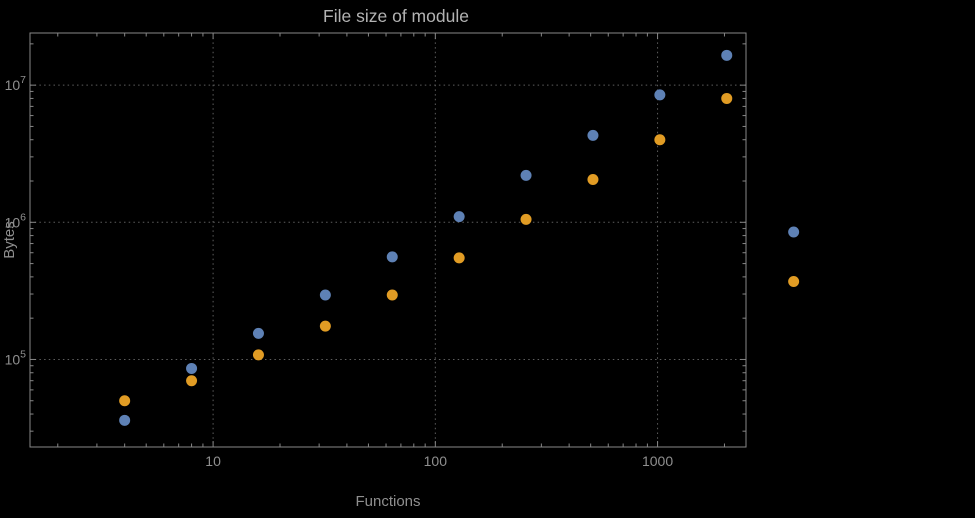 This screenshot has width=975, height=518. I want to click on chart-title: File size of module, so click(396, 16).